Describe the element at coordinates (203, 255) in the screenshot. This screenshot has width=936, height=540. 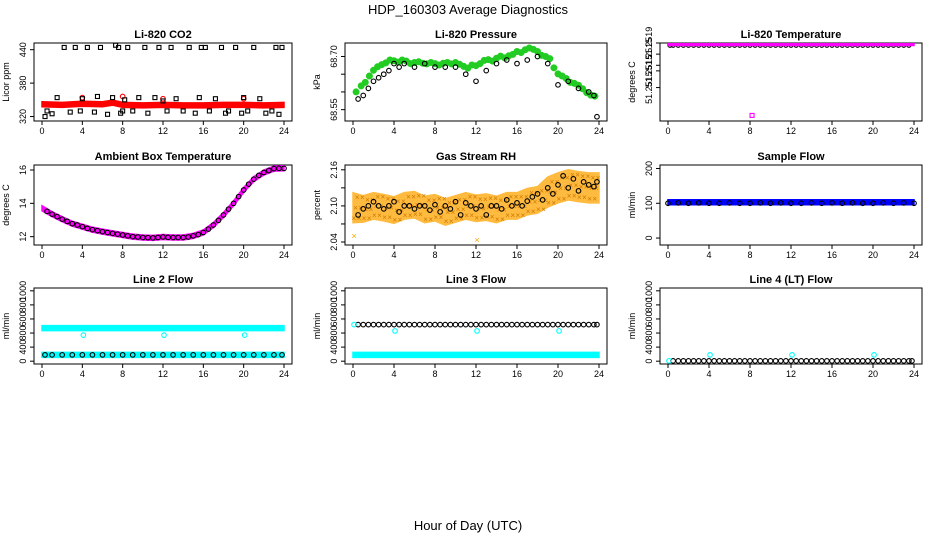
I see `x-tick-label: 16` at that location.